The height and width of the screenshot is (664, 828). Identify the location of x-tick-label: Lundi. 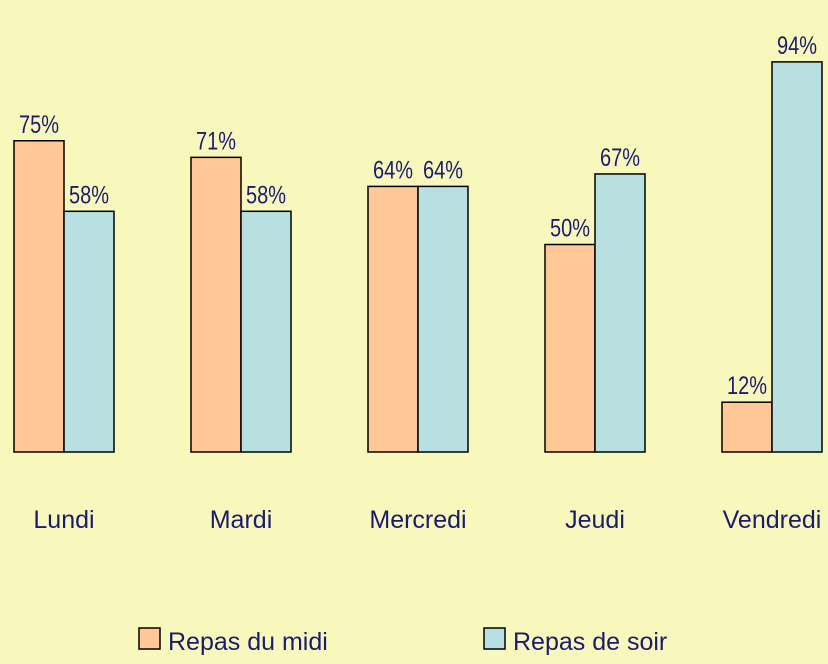
(63, 520).